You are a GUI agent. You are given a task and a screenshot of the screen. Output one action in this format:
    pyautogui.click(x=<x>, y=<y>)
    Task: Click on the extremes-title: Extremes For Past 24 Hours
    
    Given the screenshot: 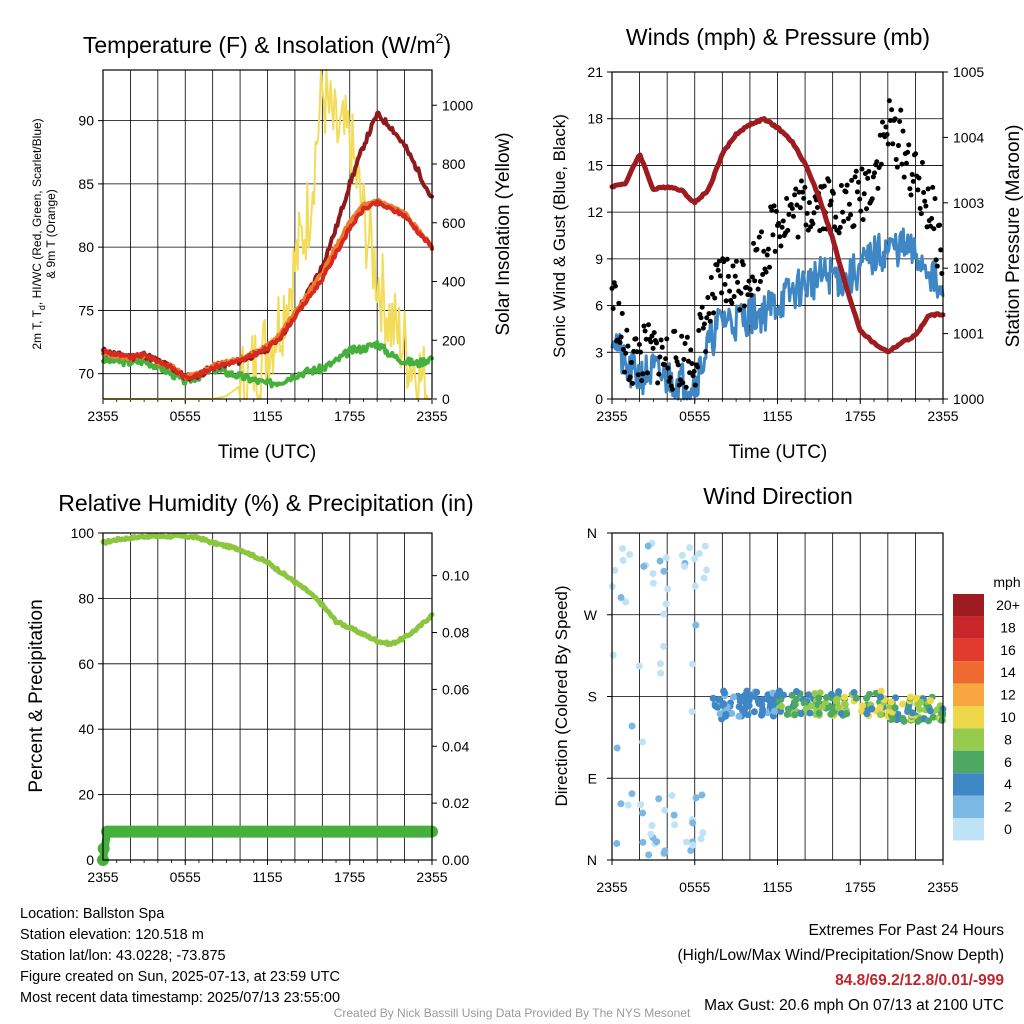 What is the action you would take?
    pyautogui.click(x=906, y=930)
    